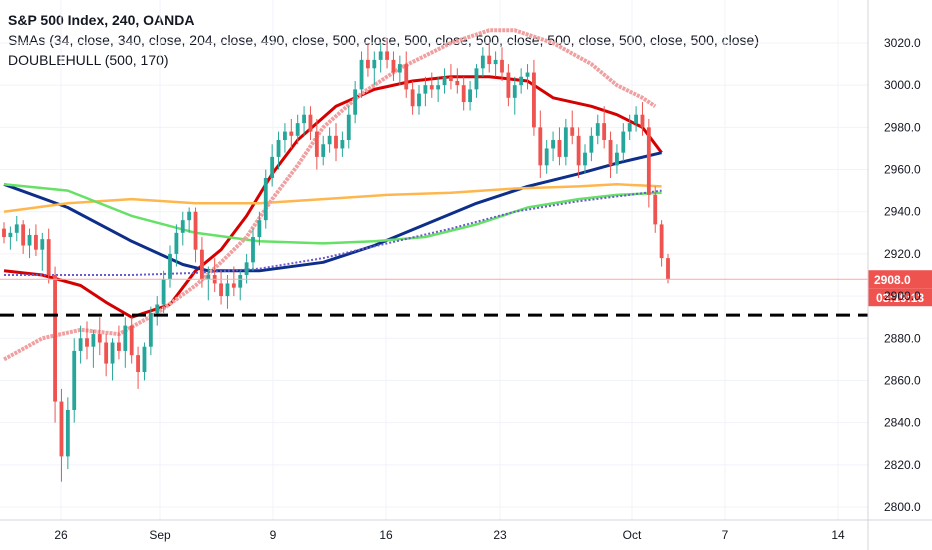  Describe the element at coordinates (632, 535) in the screenshot. I see `x-tick-label: Oct` at that location.